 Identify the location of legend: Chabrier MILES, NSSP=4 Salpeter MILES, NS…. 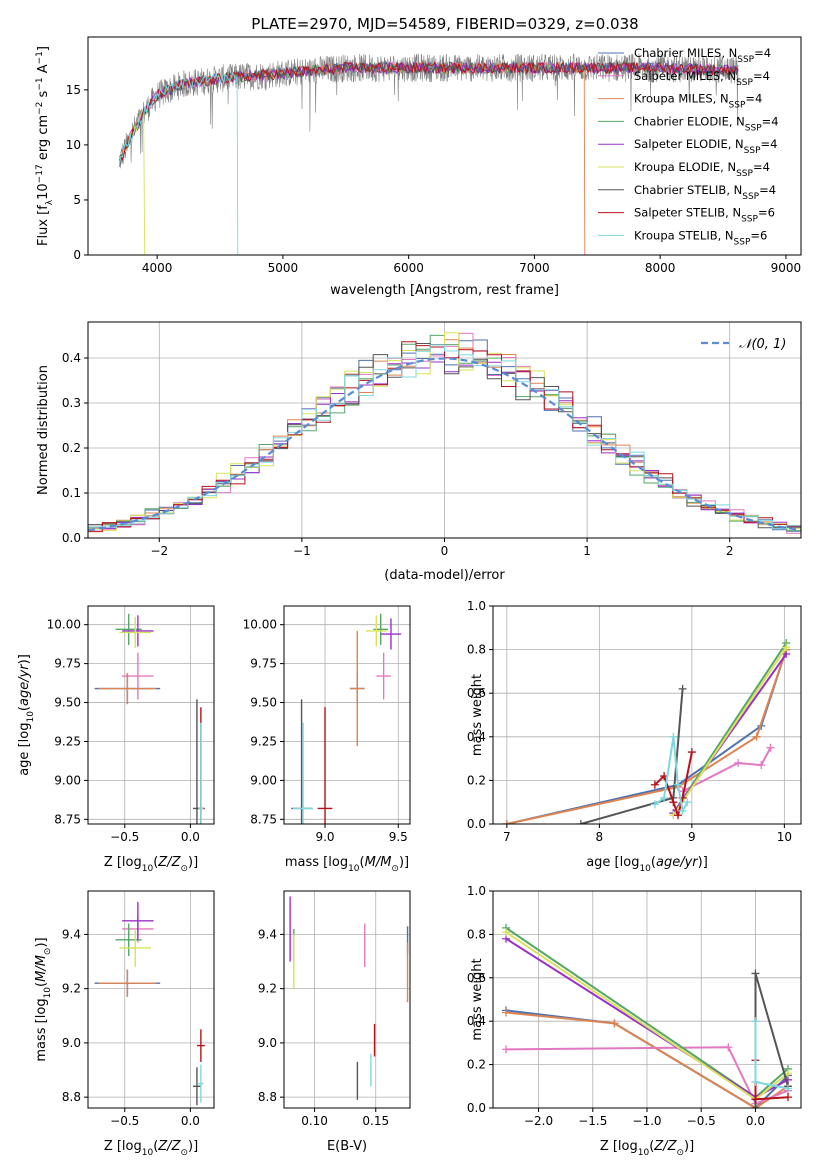
(688, 146).